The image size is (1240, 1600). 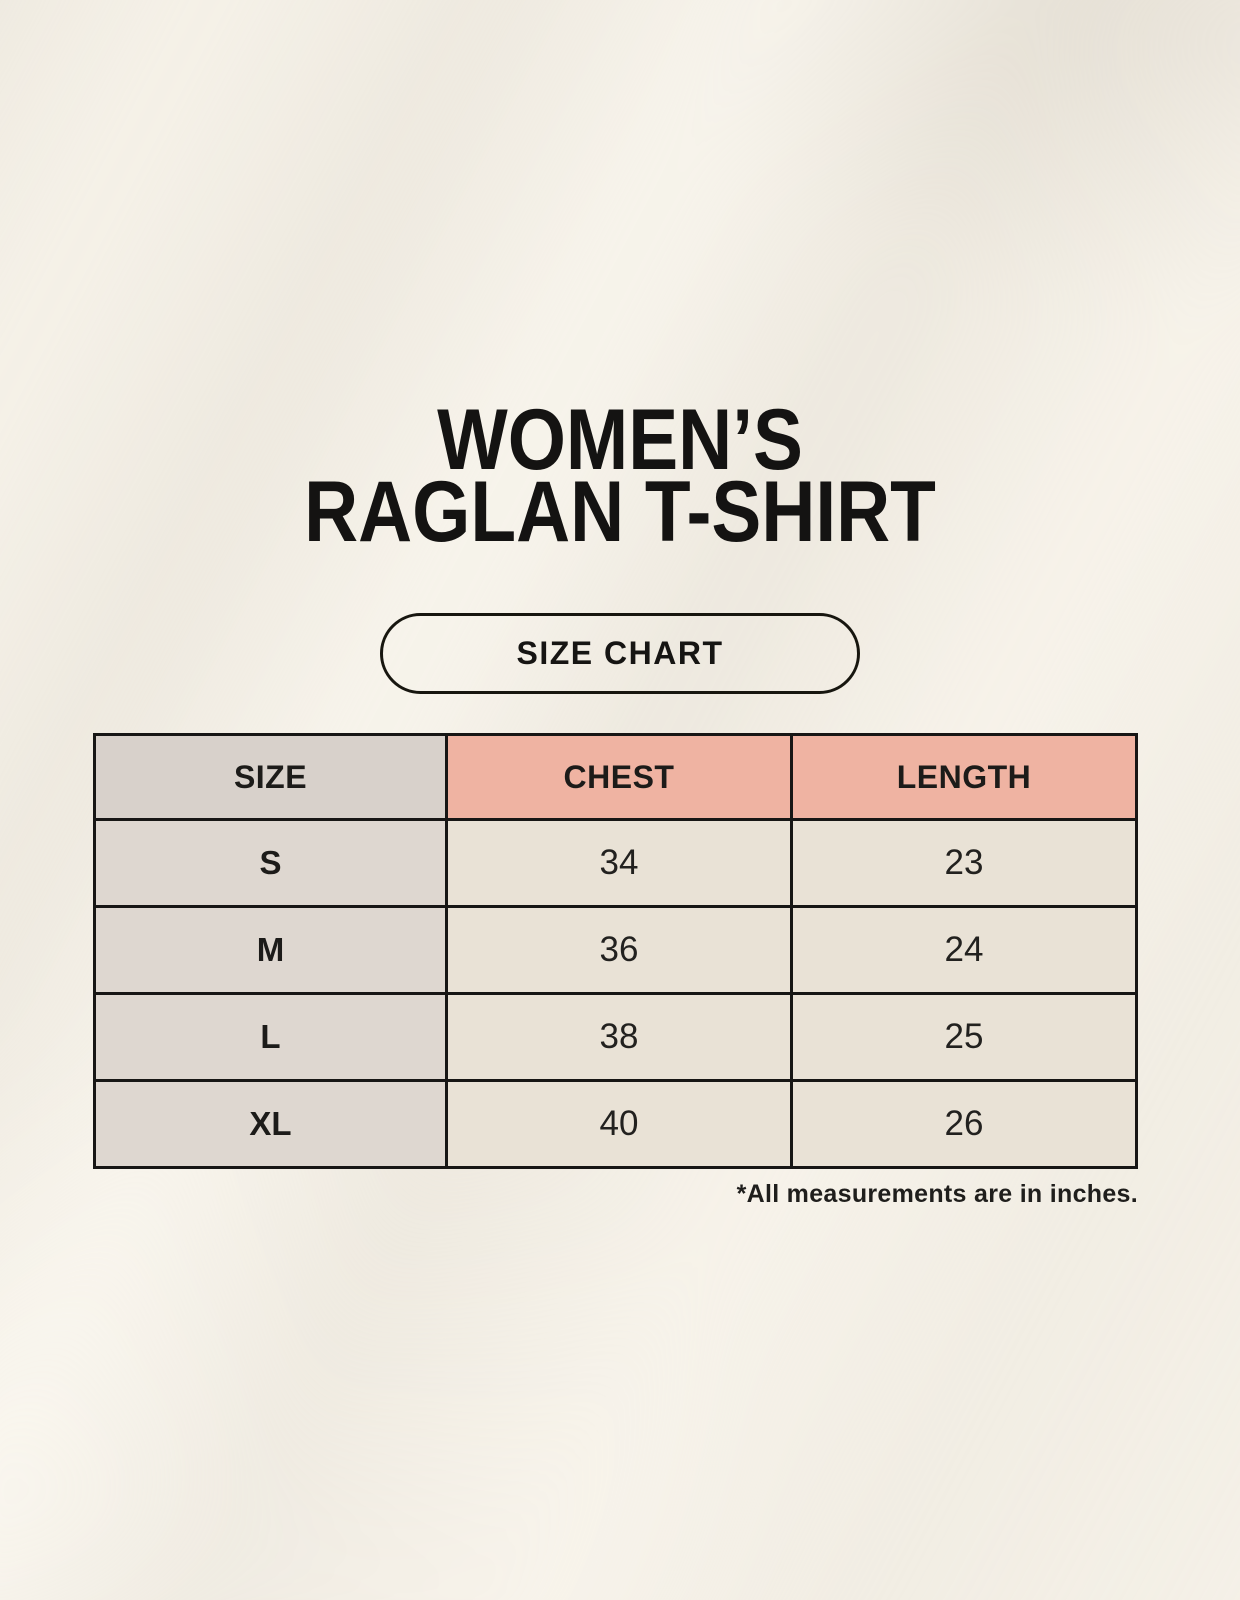 I want to click on size-chart-button: SIZE CHART, so click(x=620, y=653).